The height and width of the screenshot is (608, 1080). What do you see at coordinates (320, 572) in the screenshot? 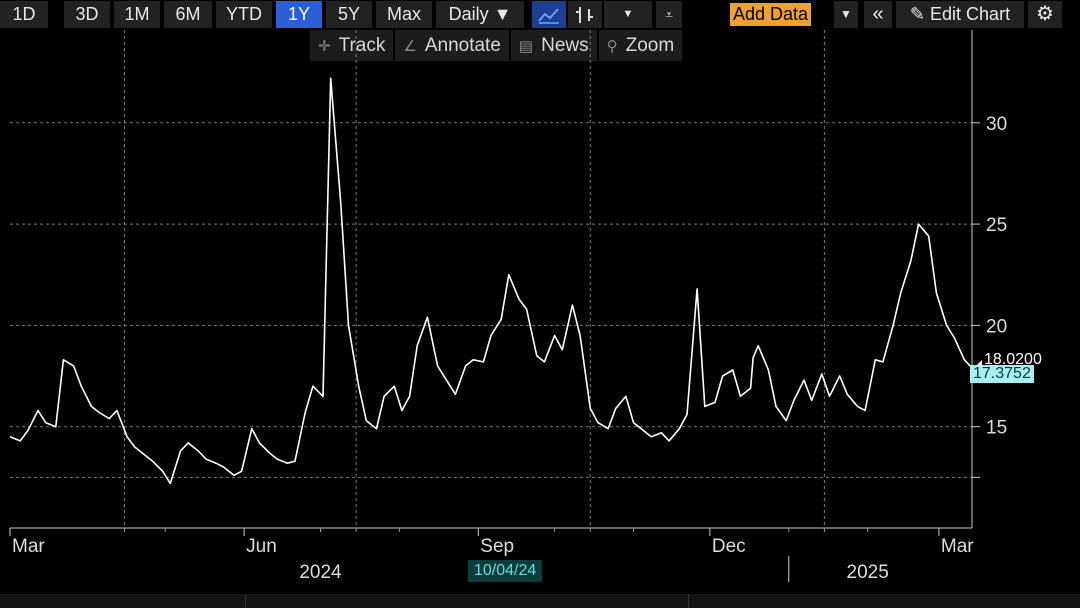
I see `year-label: 2024` at bounding box center [320, 572].